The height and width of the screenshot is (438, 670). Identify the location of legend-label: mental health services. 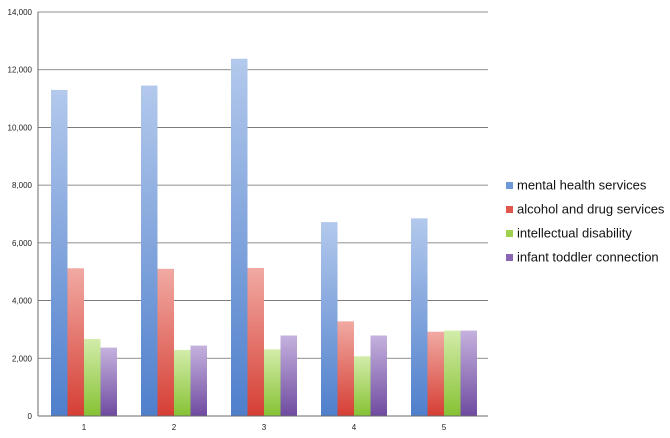
(582, 185).